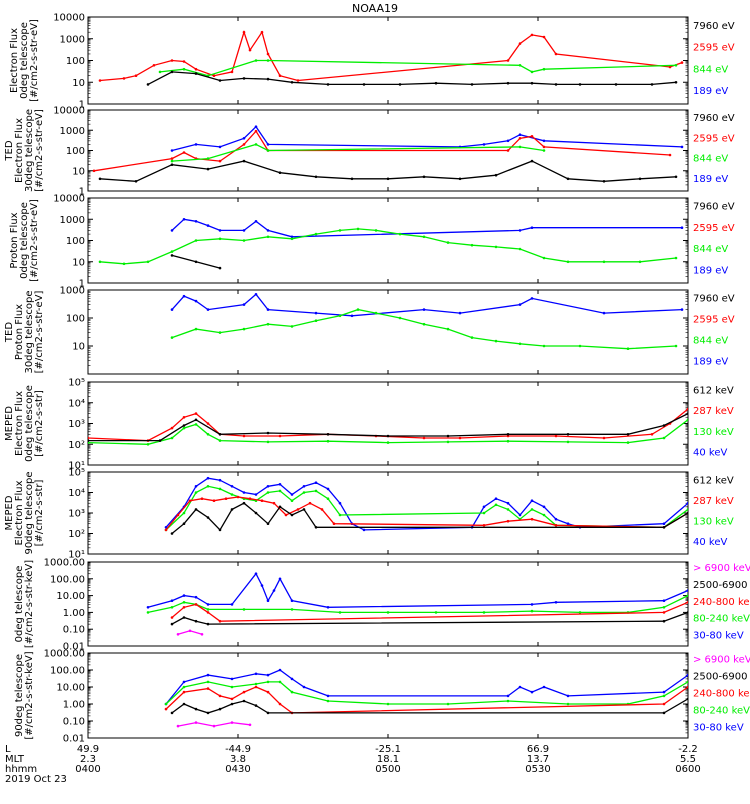 This screenshot has height=804, width=750. What do you see at coordinates (69, 111) in the screenshot?
I see `y-tick-label: 10000` at bounding box center [69, 111].